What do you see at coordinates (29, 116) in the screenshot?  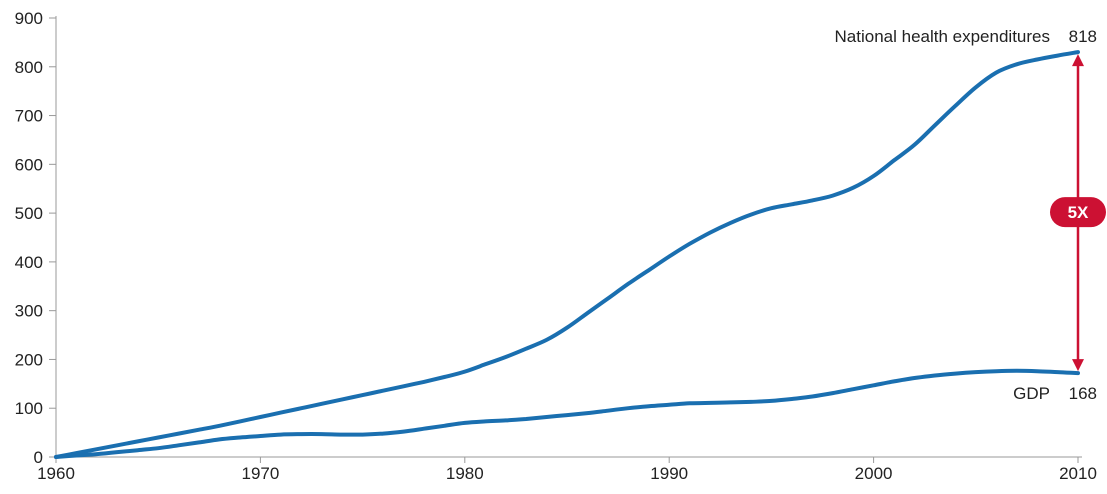 I see `y-tick-label: 700` at bounding box center [29, 116].